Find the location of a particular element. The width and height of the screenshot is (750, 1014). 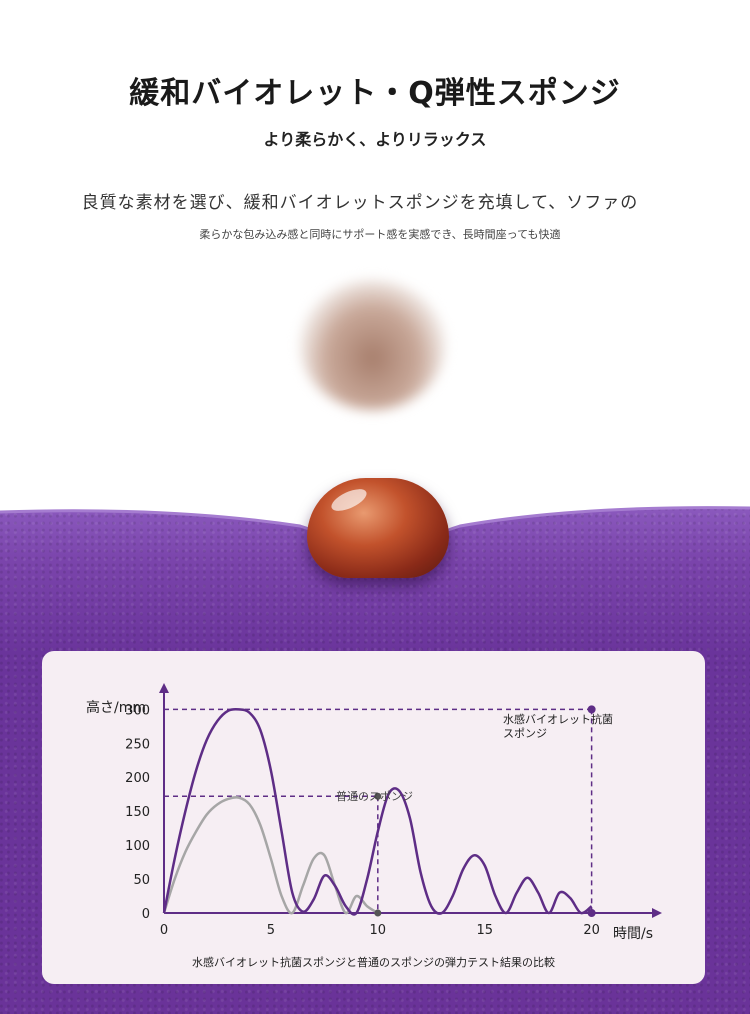

y-axis-label: 高さ/mm is located at coordinates (116, 707).